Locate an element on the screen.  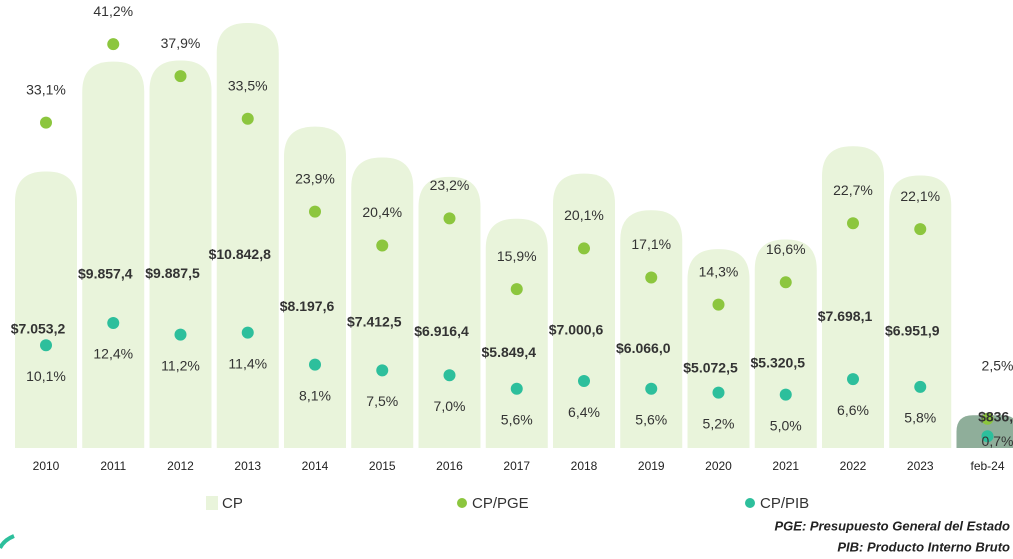
data-label: $5.849,4 is located at coordinates (509, 352).